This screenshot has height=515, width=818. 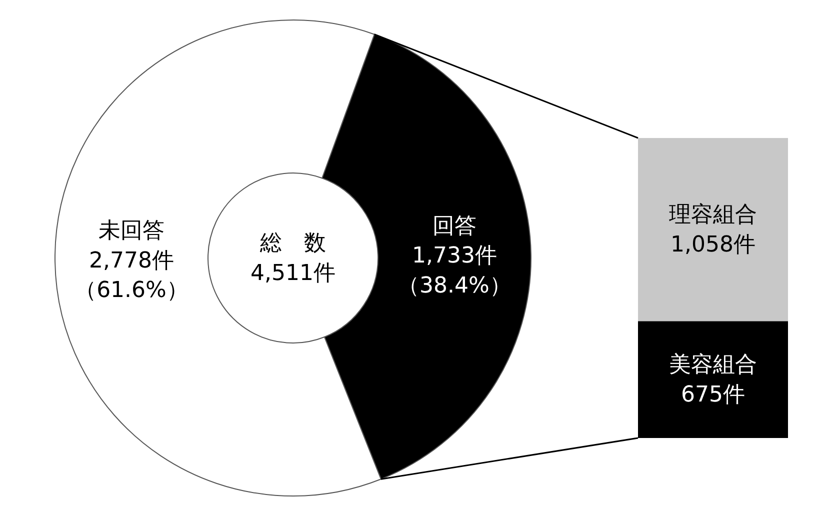 What do you see at coordinates (131, 275) in the screenshot?
I see `data-label: 2,778件（61.6%）` at bounding box center [131, 275].